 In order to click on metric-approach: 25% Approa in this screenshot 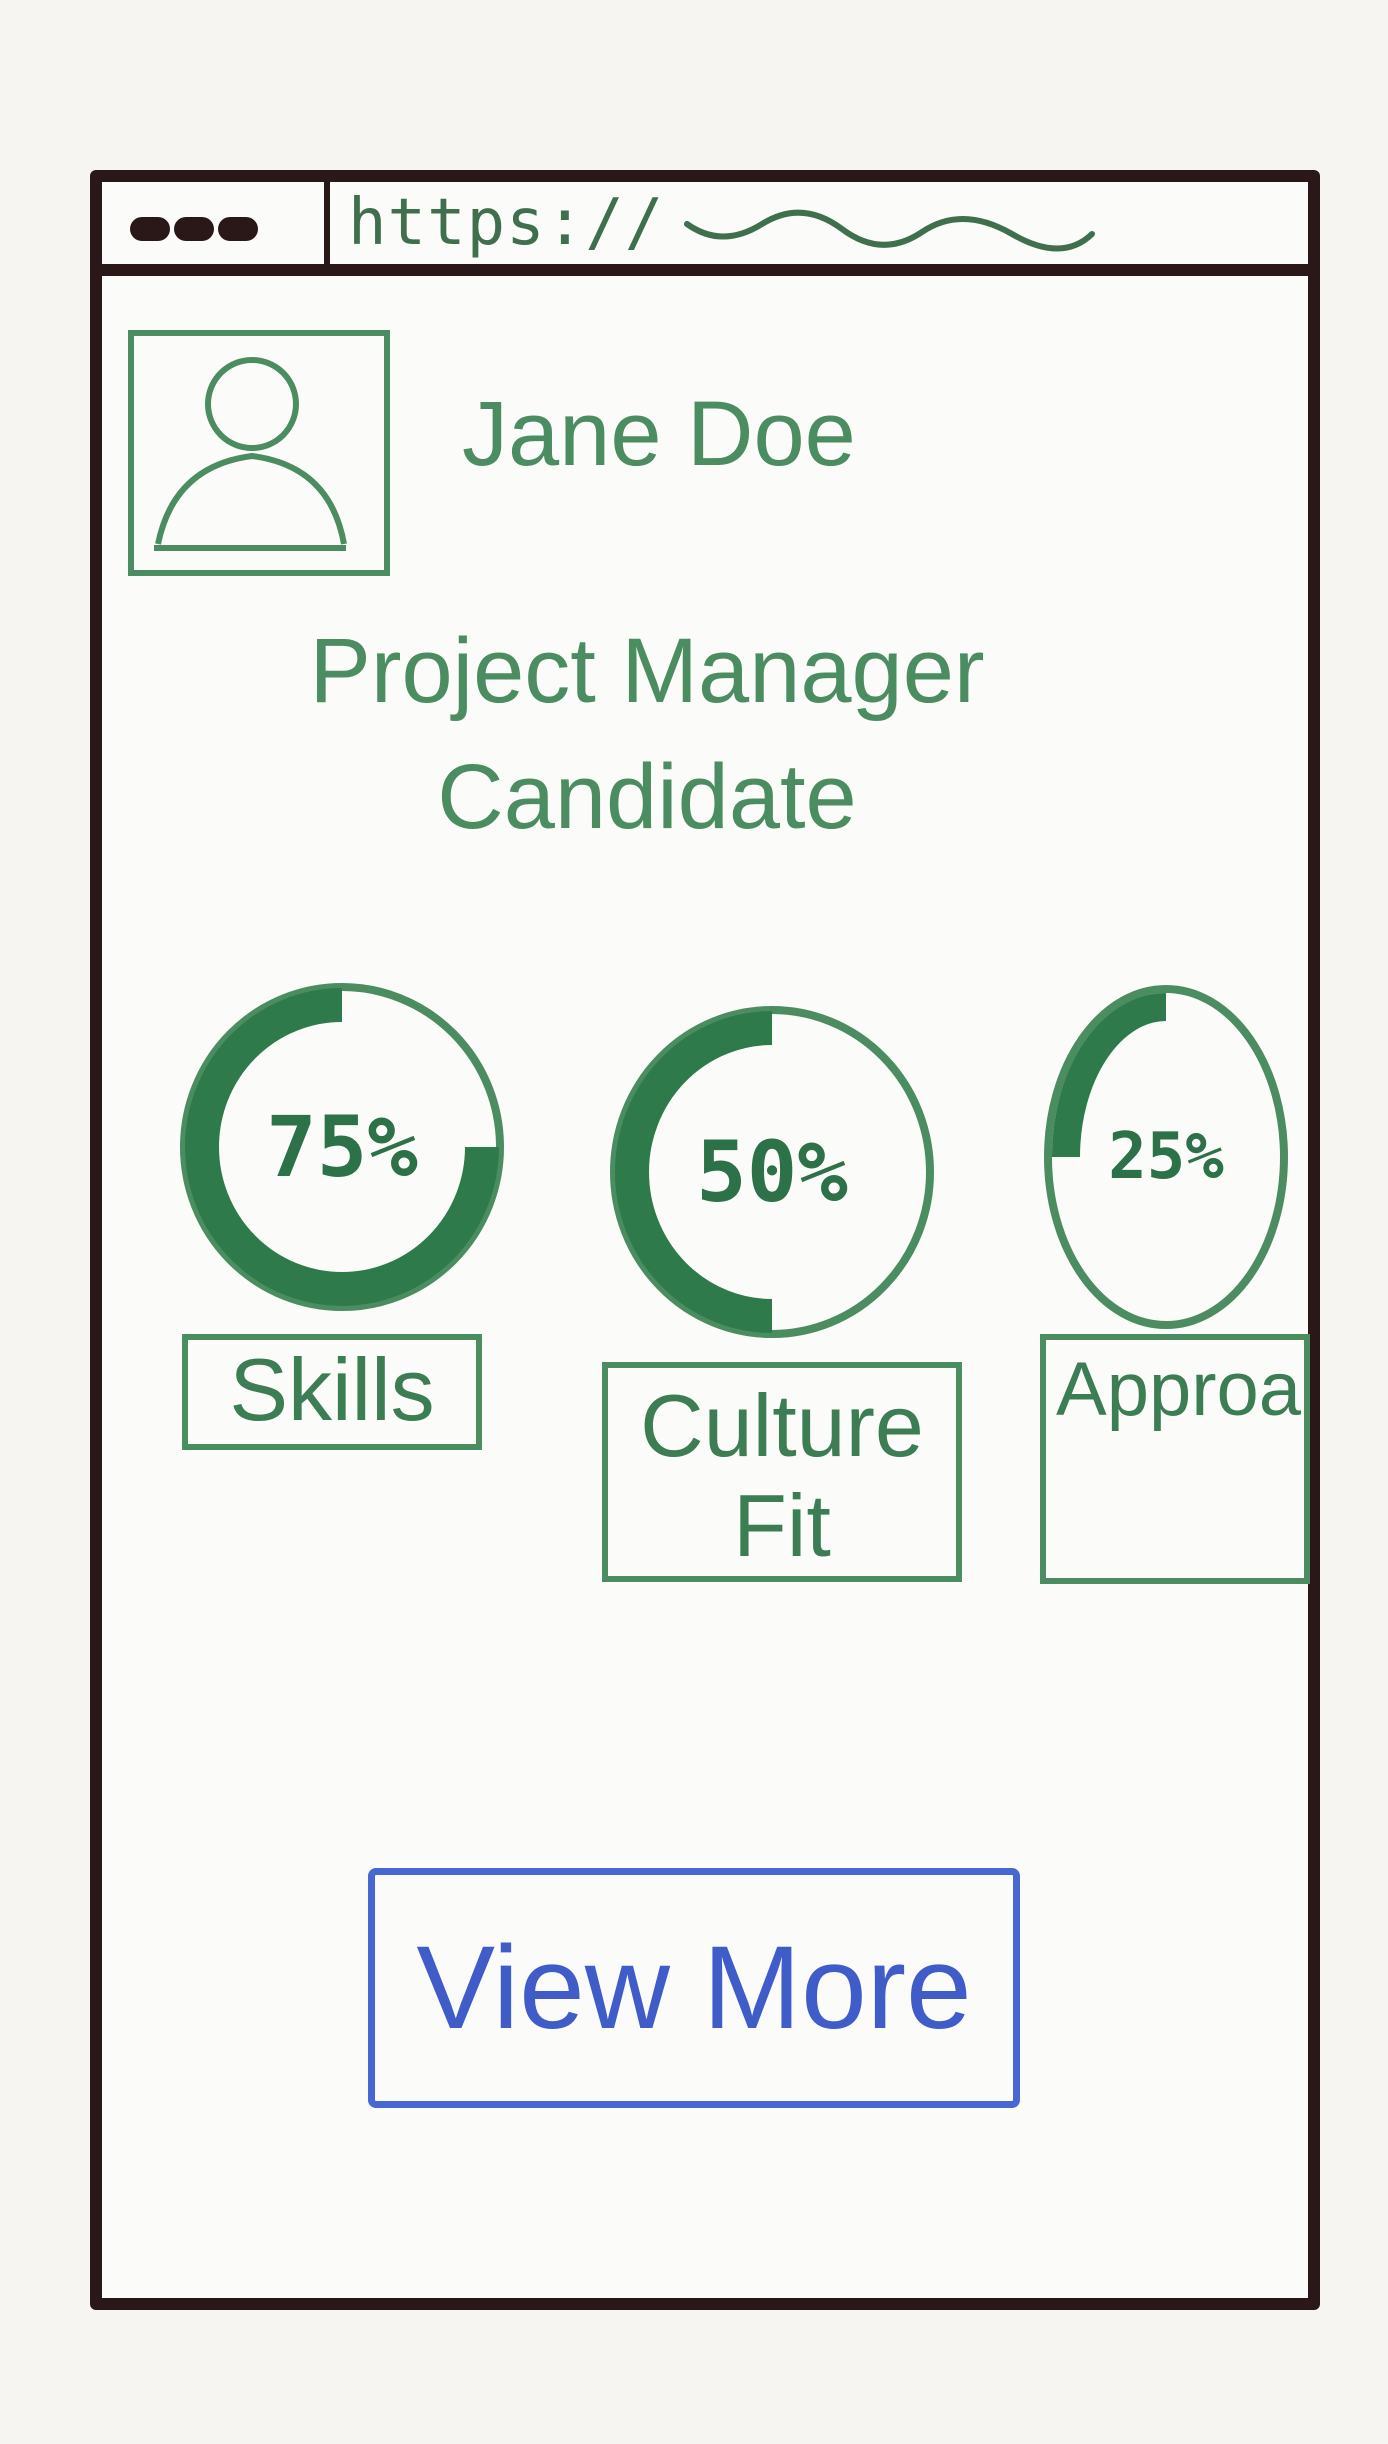, I will do `click(1181, 1278)`.